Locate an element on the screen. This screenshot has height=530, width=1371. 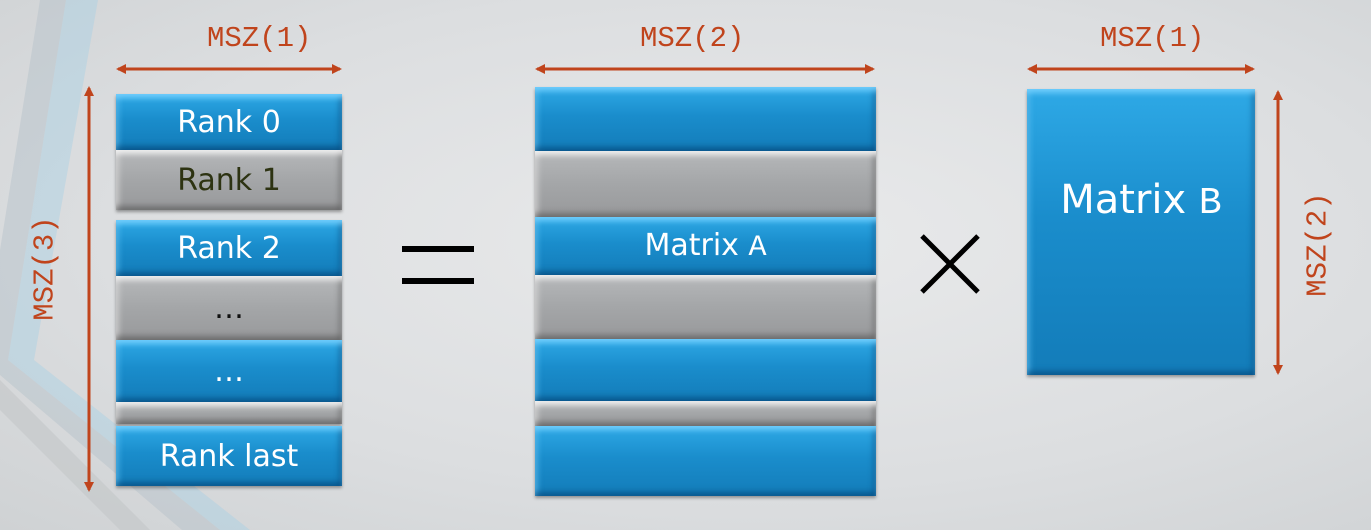
result-row-rank-1: Rank 1 is located at coordinates (229, 180).